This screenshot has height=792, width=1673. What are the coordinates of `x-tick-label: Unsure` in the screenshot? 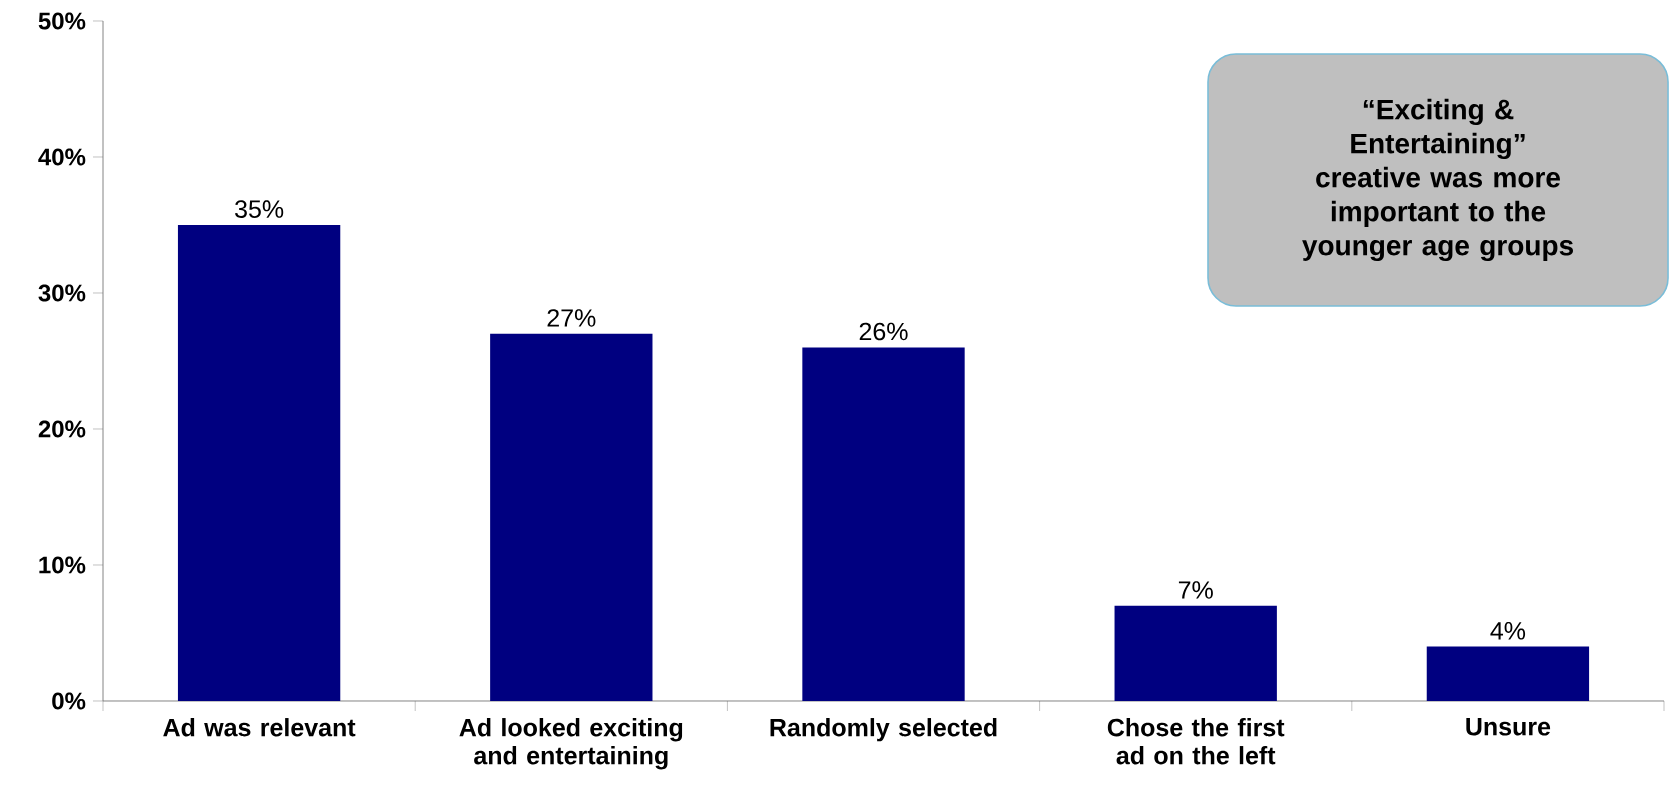 It's located at (1508, 727).